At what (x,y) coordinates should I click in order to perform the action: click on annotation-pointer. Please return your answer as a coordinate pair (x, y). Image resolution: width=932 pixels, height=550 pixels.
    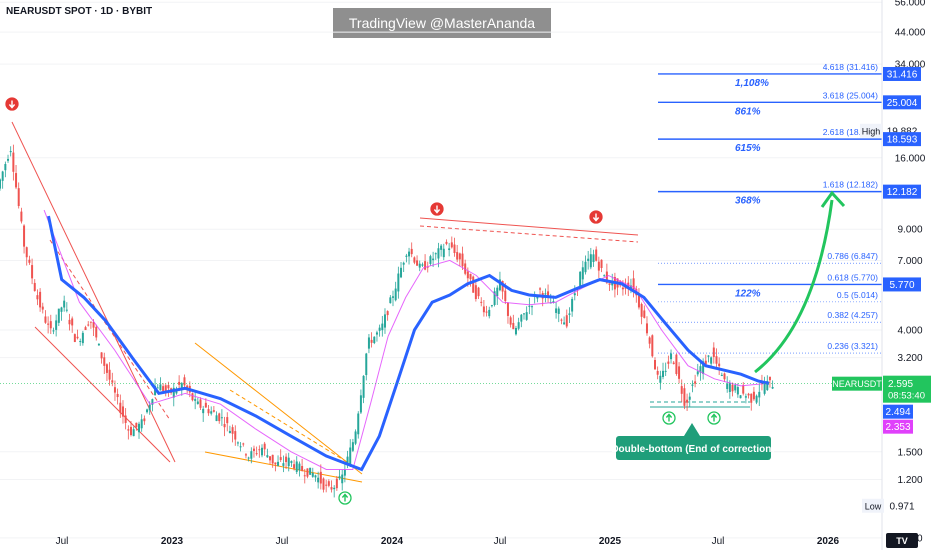
    Looking at the image, I should click on (692, 429).